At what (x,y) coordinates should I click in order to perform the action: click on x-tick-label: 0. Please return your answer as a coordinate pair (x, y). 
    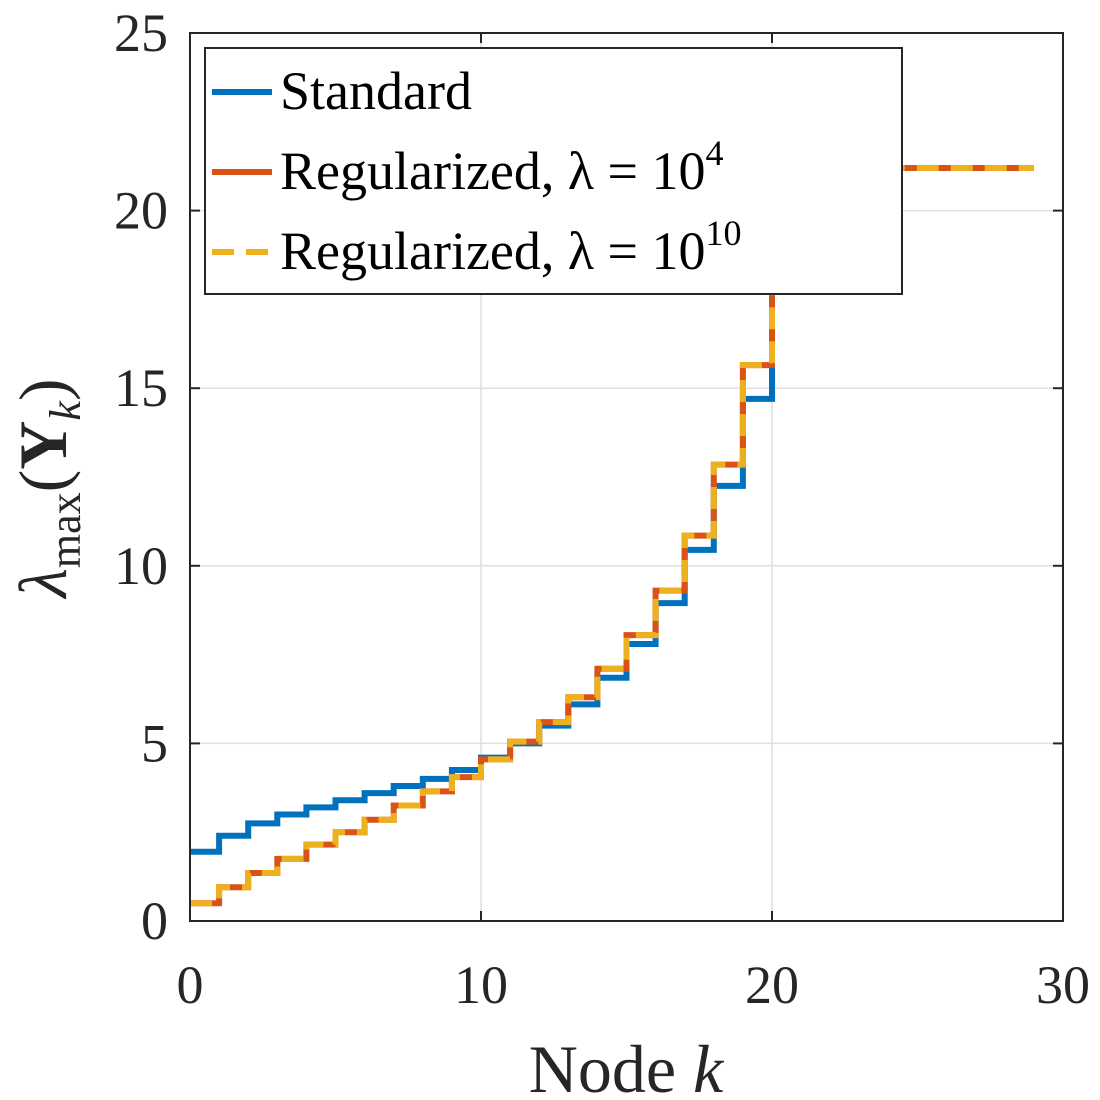
    Looking at the image, I should click on (190, 985).